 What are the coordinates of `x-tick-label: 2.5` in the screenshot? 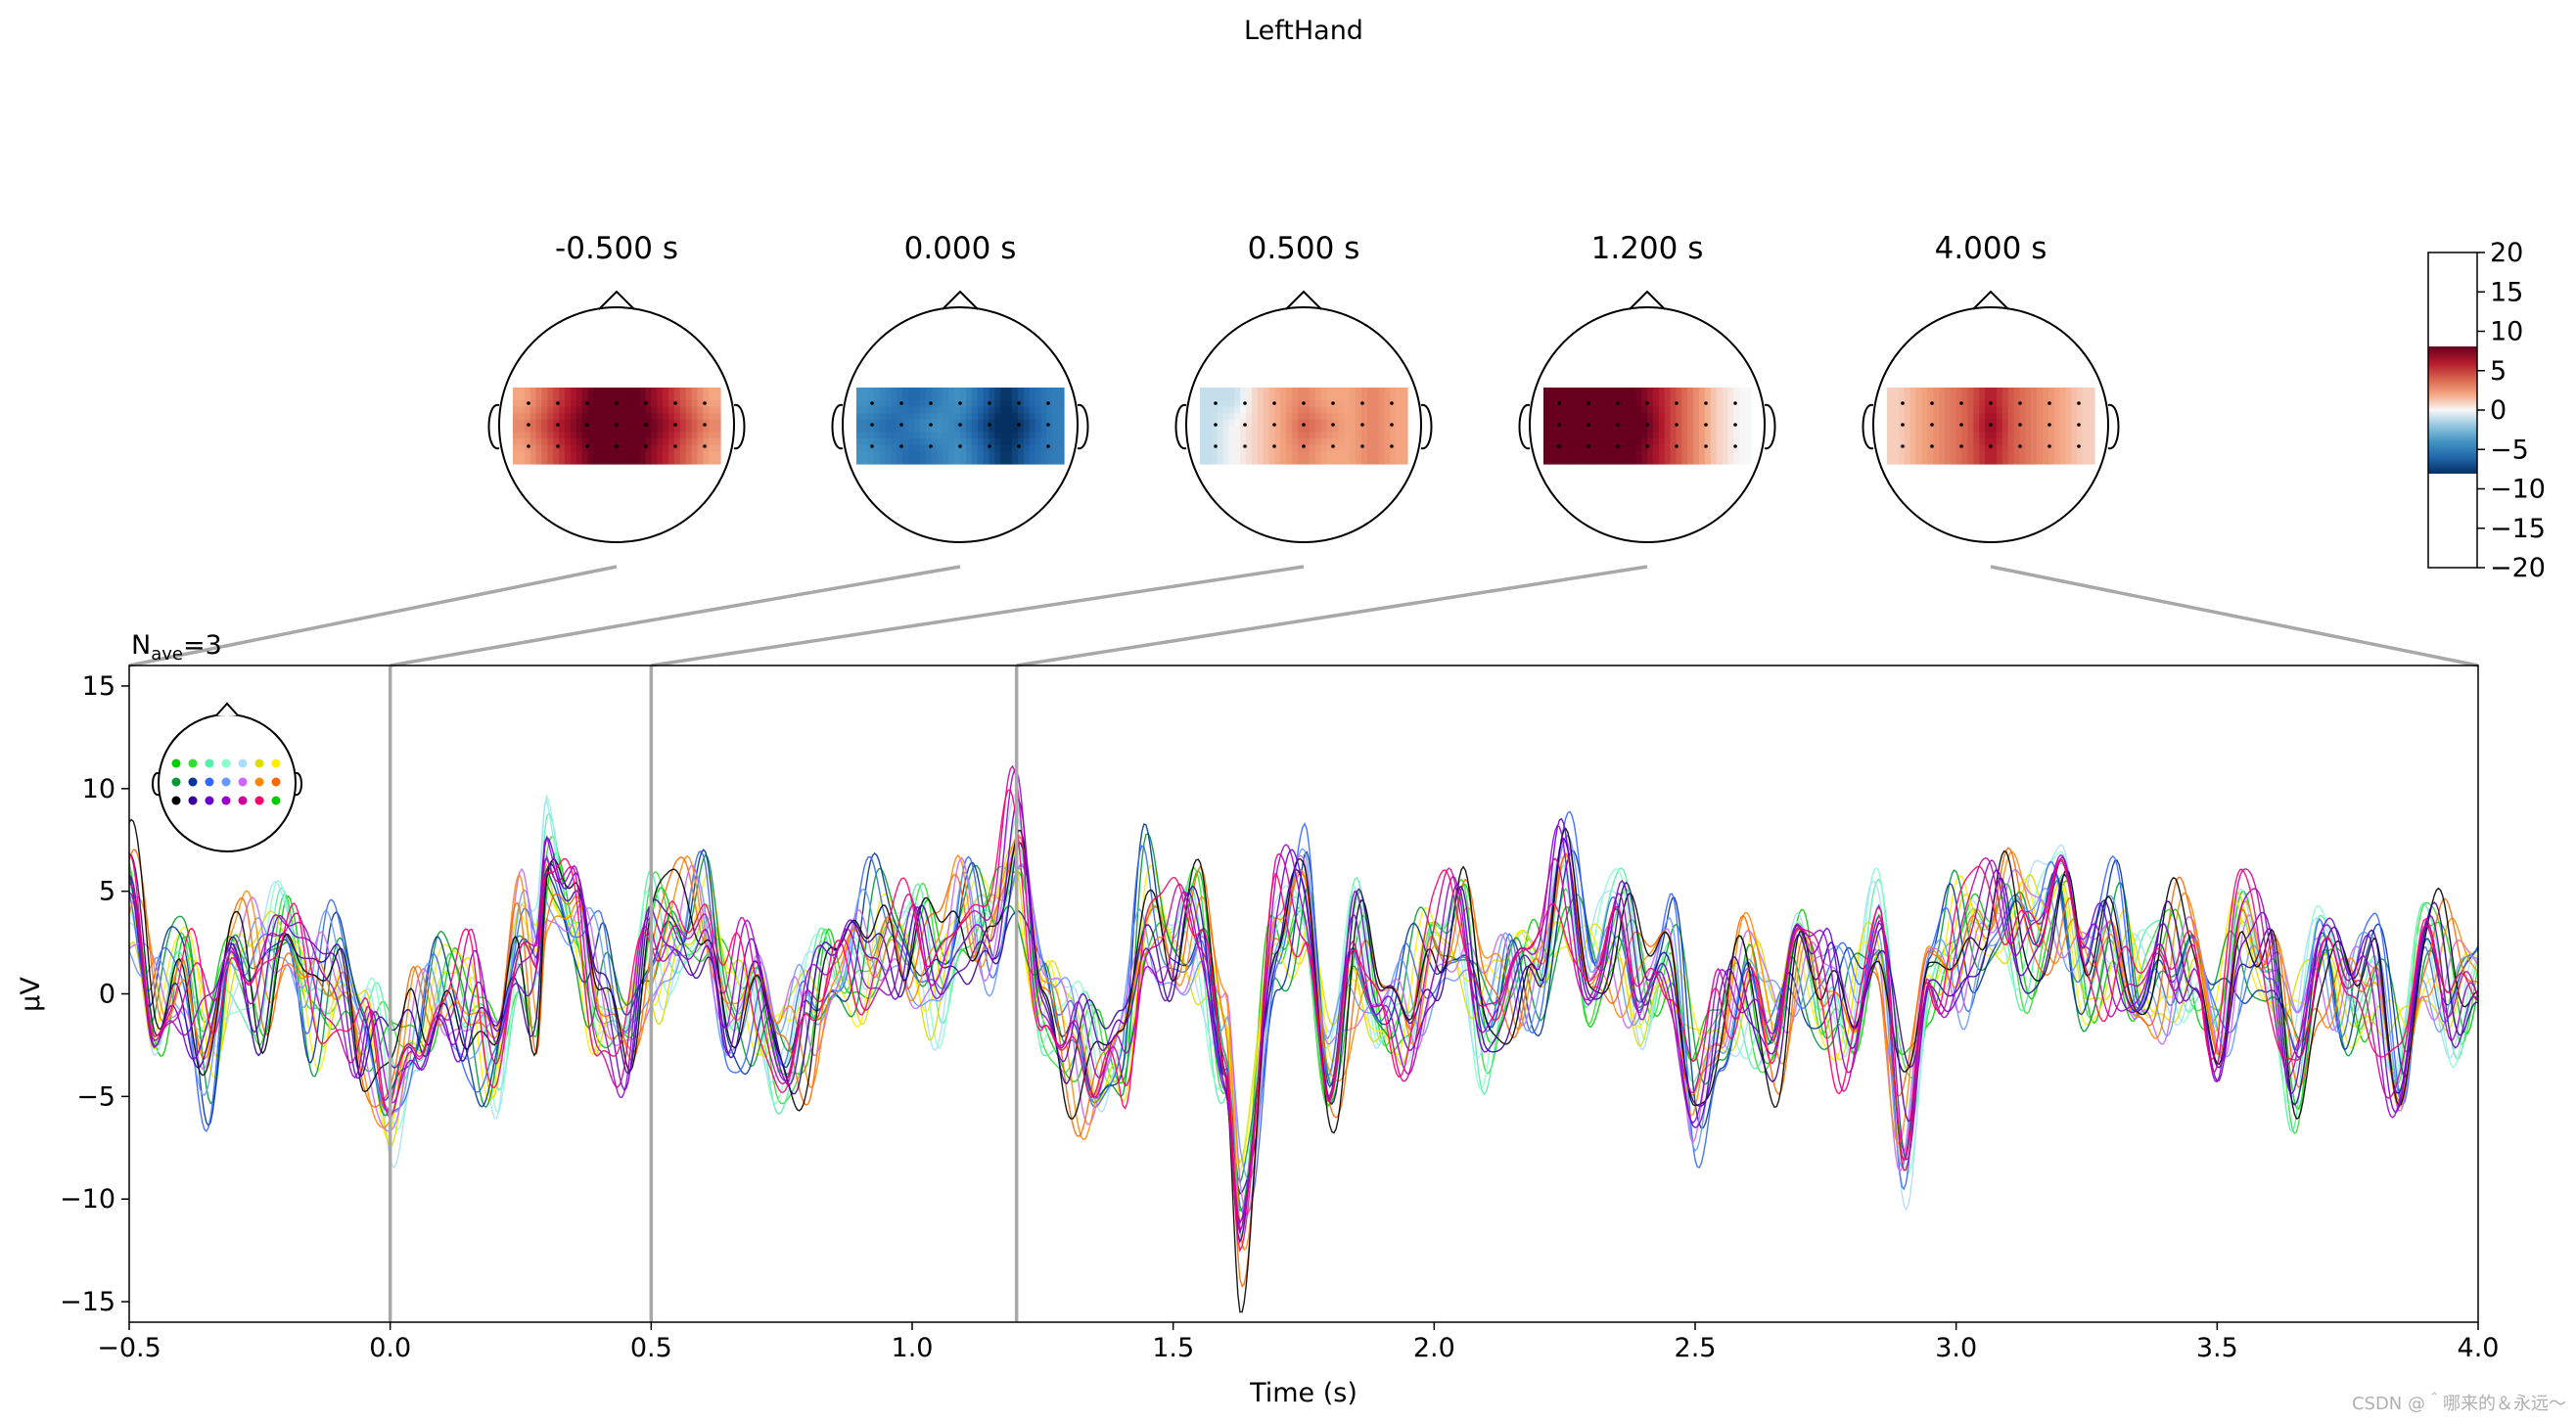 It's located at (1696, 1348).